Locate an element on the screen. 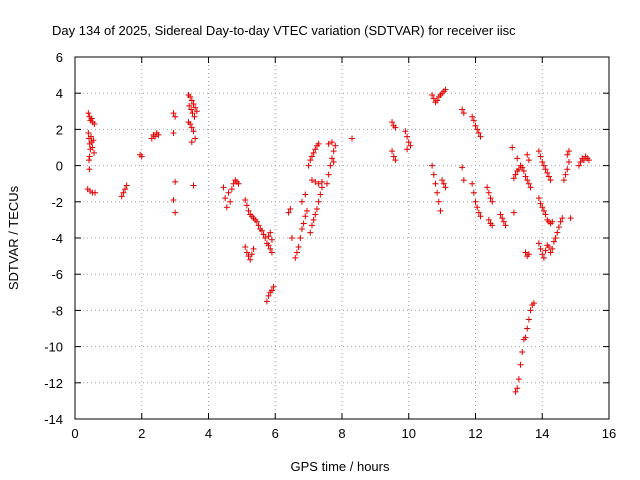  y-tick-labels: -14 -12 -10 -8 -6 -4 -2 0 2 4 6 is located at coordinates (53, 238).